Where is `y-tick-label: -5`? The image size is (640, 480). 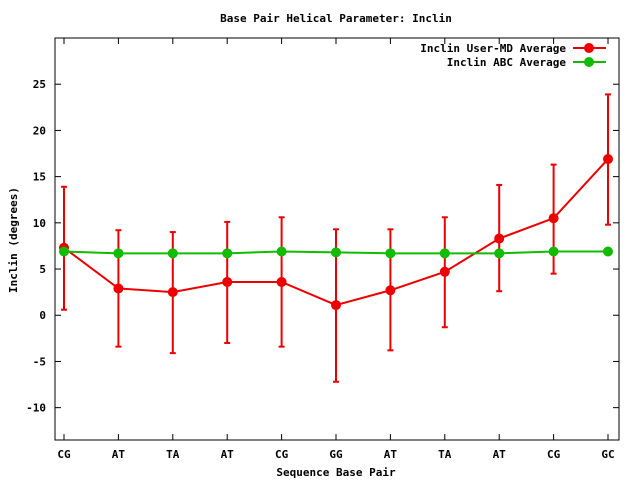 y-tick-label: -5 is located at coordinates (39, 361).